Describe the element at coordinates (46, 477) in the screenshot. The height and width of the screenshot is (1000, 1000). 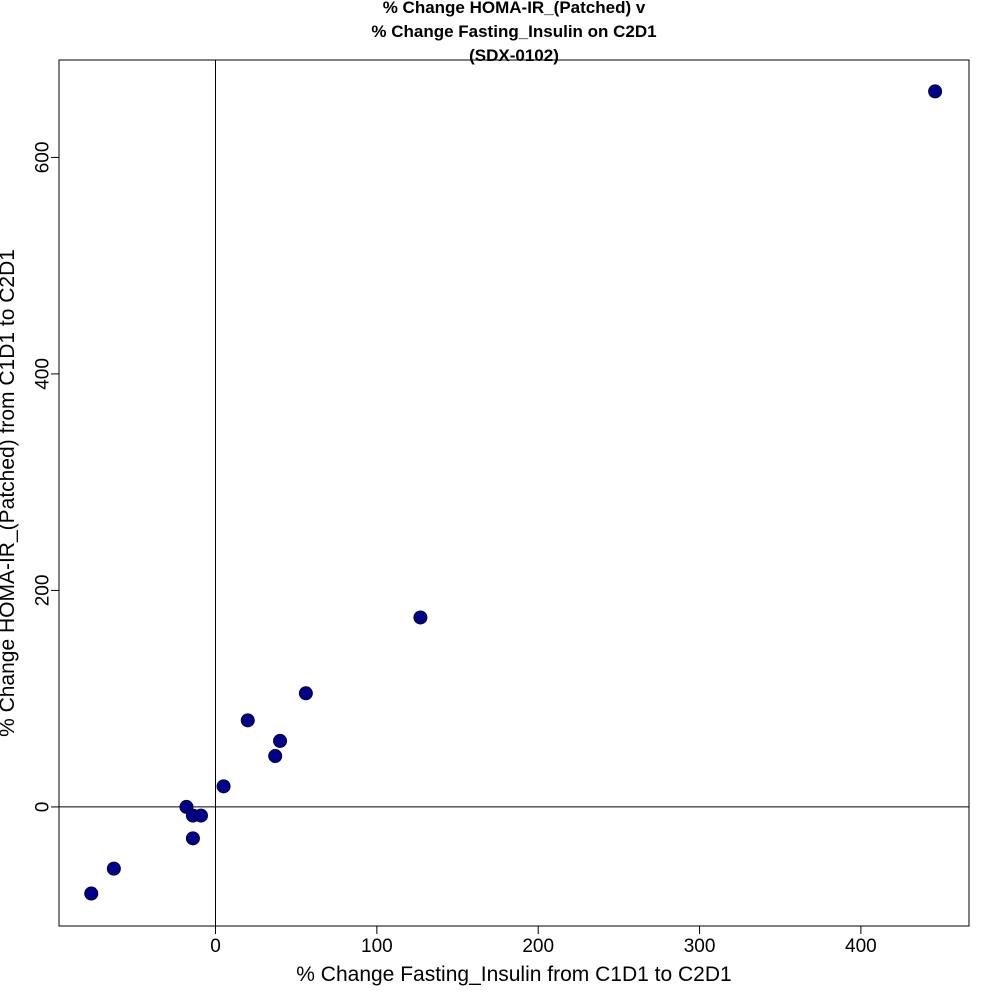
I see `y-axis-ticks: 0 200 400 600` at that location.